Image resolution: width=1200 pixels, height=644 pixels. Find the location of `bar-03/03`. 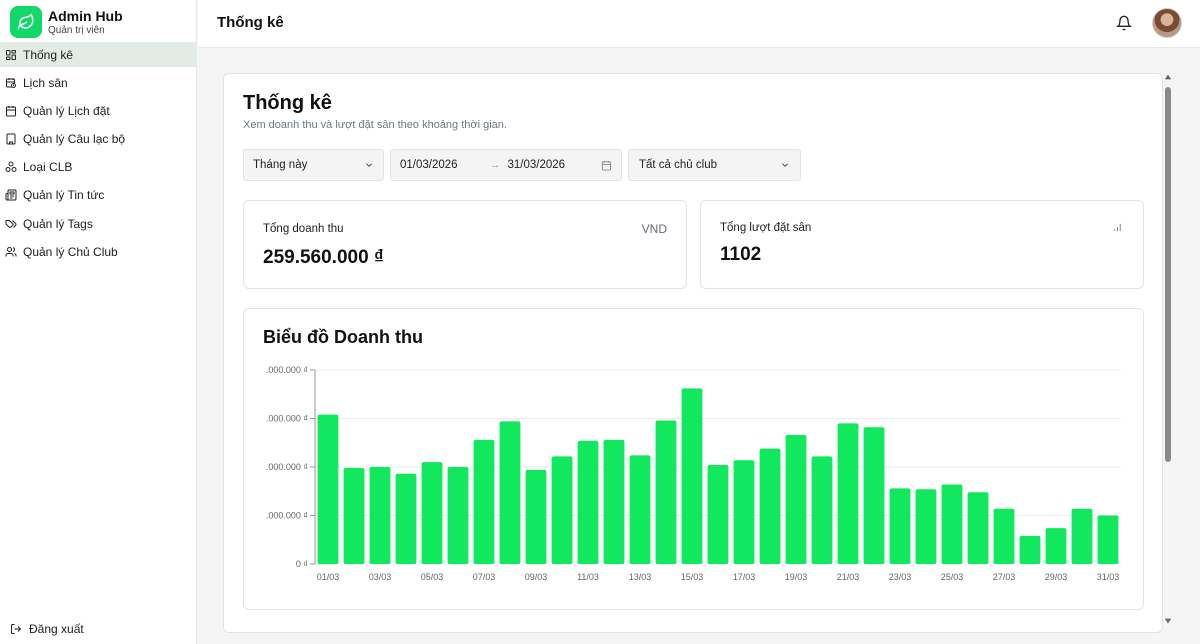

bar-03/03 is located at coordinates (380, 515).